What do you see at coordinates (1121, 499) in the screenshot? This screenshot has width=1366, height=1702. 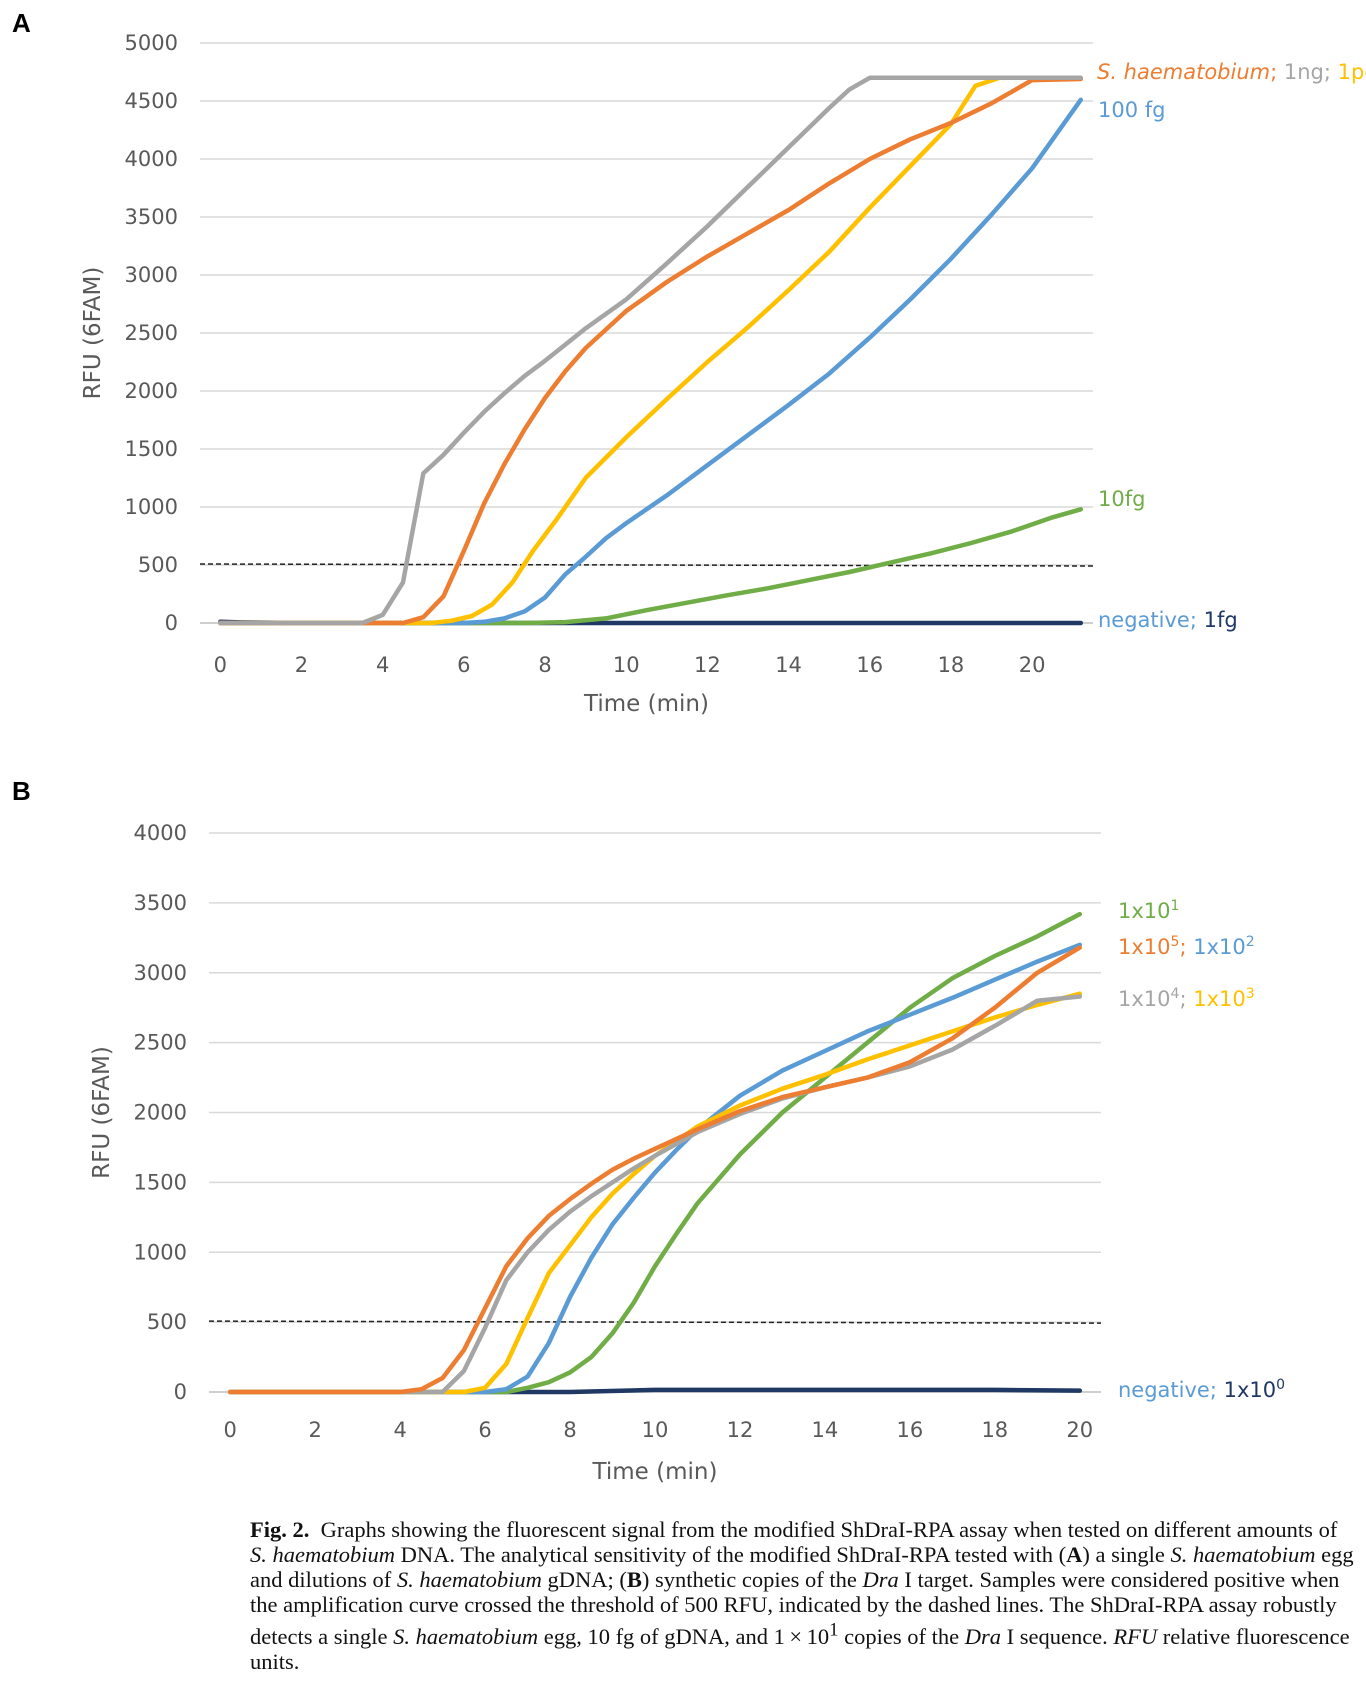 I see `series-label-fragment: 10fg` at bounding box center [1121, 499].